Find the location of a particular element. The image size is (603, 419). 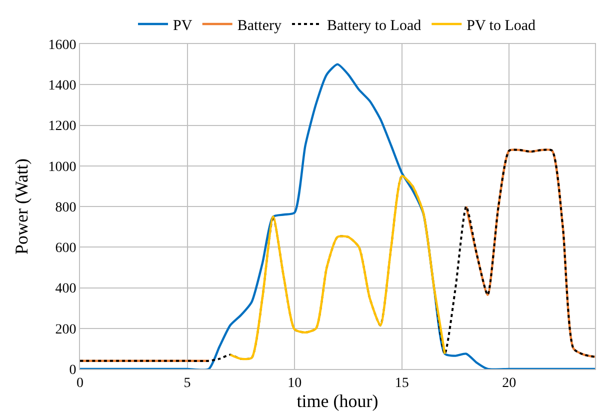

legend-label: Battery is located at coordinates (259, 26).